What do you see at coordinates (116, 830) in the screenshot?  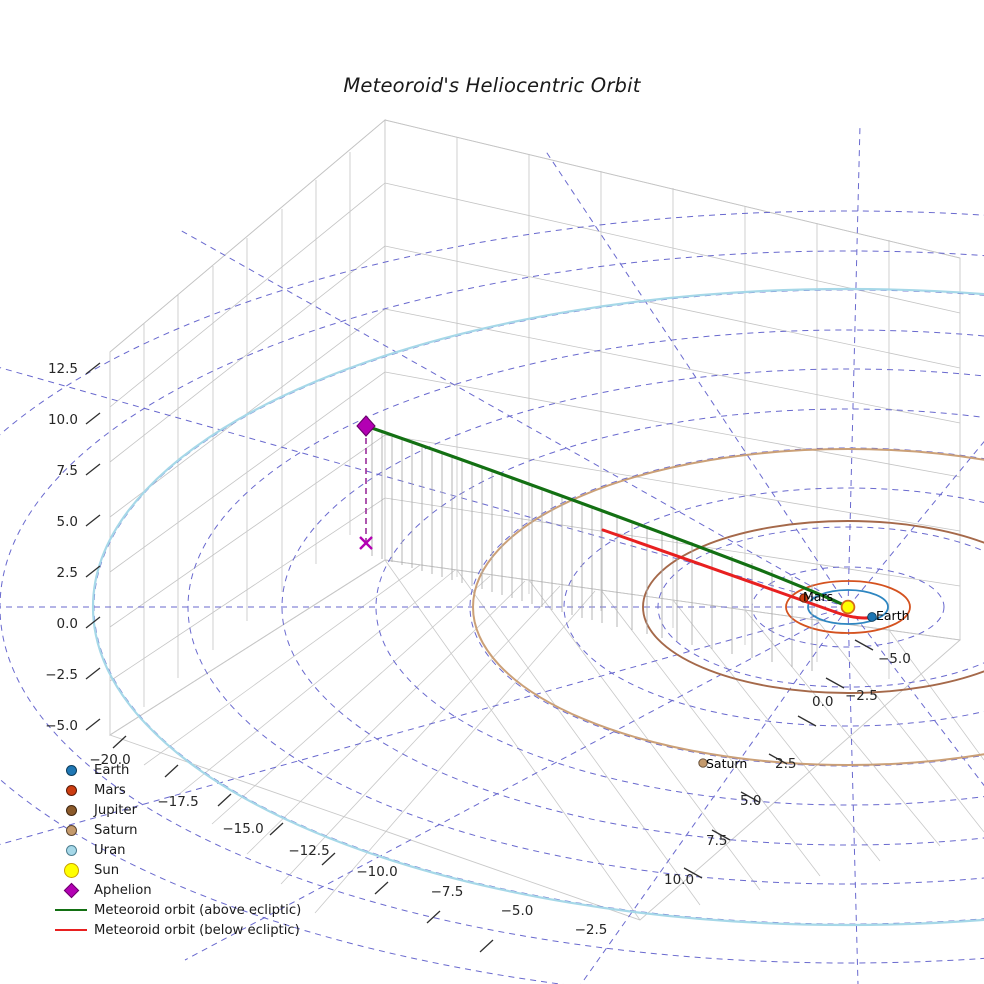 I see `legend-label: Saturn` at bounding box center [116, 830].